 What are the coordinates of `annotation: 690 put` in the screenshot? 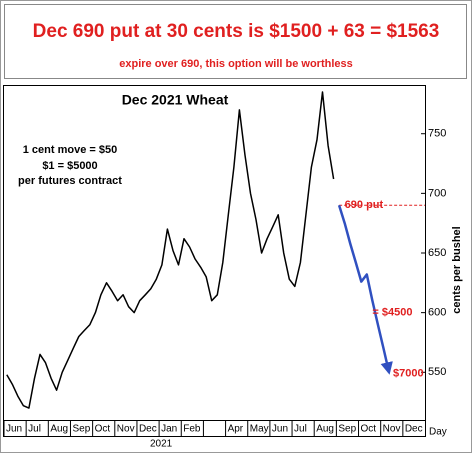 It's located at (364, 205).